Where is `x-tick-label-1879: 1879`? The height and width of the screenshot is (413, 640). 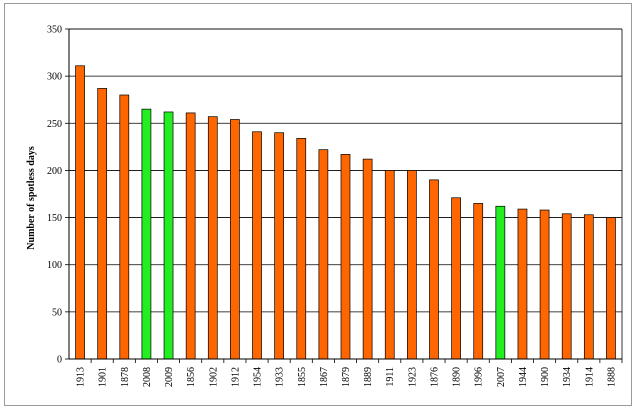
x-tick-label-1879: 1879 is located at coordinates (346, 377).